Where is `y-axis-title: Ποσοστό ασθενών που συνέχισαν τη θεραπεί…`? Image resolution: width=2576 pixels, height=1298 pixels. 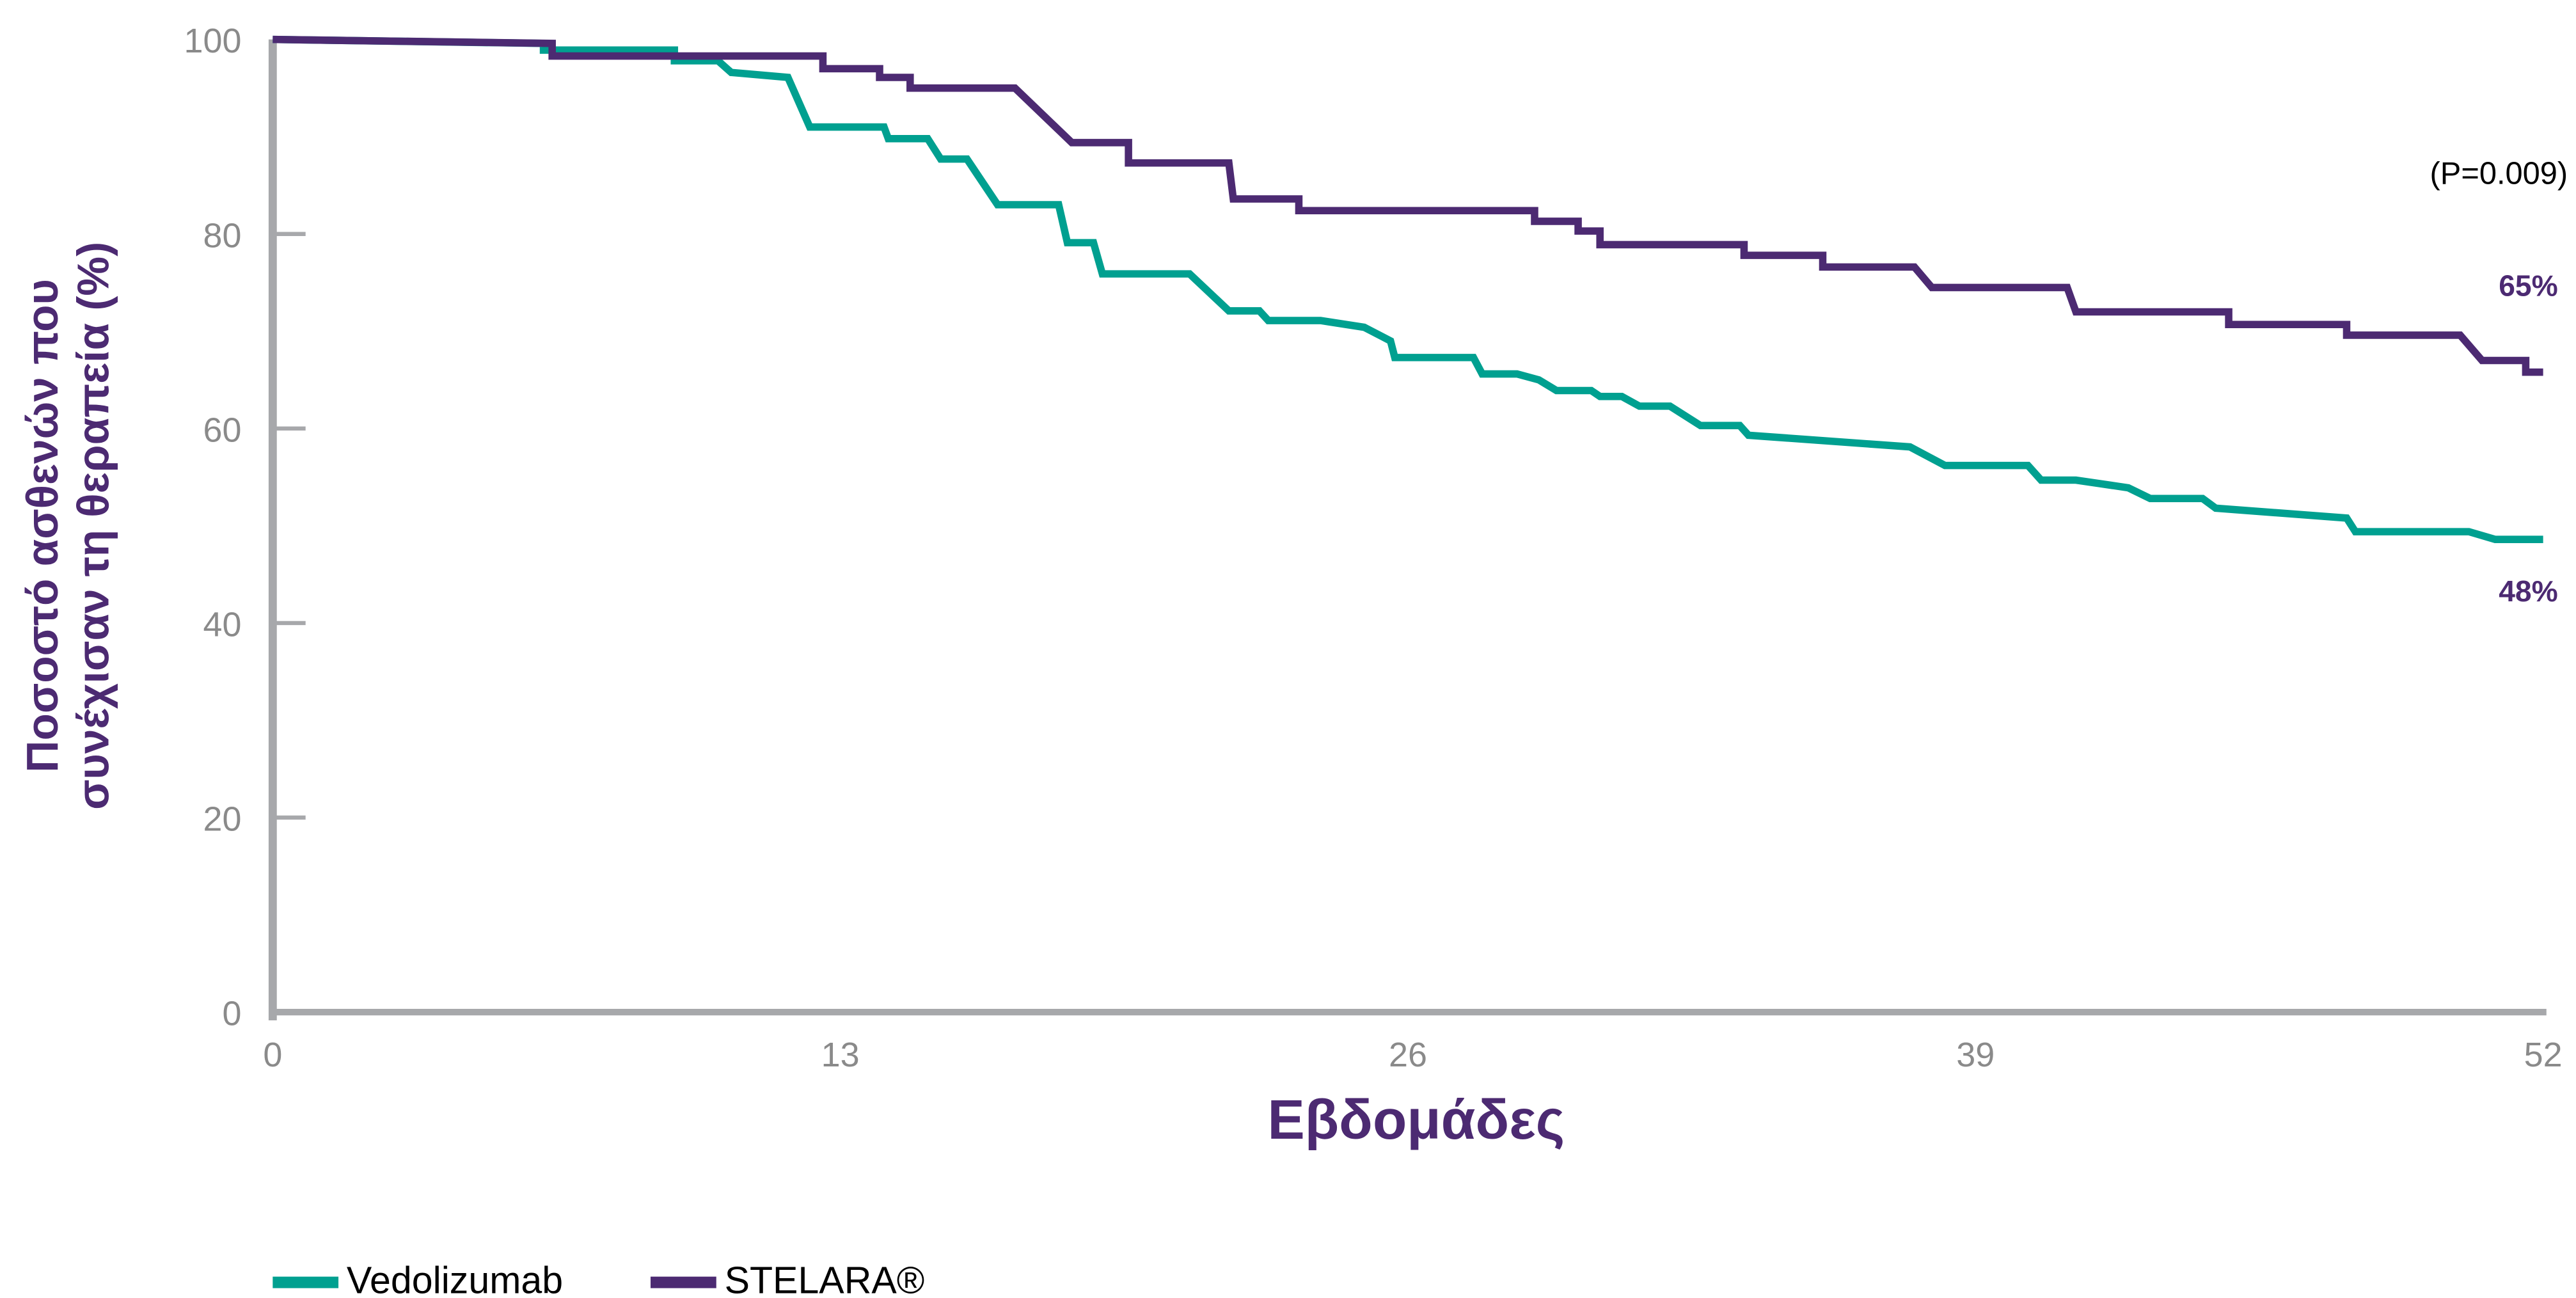
y-axis-title: Ποσοστό ασθενών που συνέχισαν τη θεραπεί… is located at coordinates (67, 526).